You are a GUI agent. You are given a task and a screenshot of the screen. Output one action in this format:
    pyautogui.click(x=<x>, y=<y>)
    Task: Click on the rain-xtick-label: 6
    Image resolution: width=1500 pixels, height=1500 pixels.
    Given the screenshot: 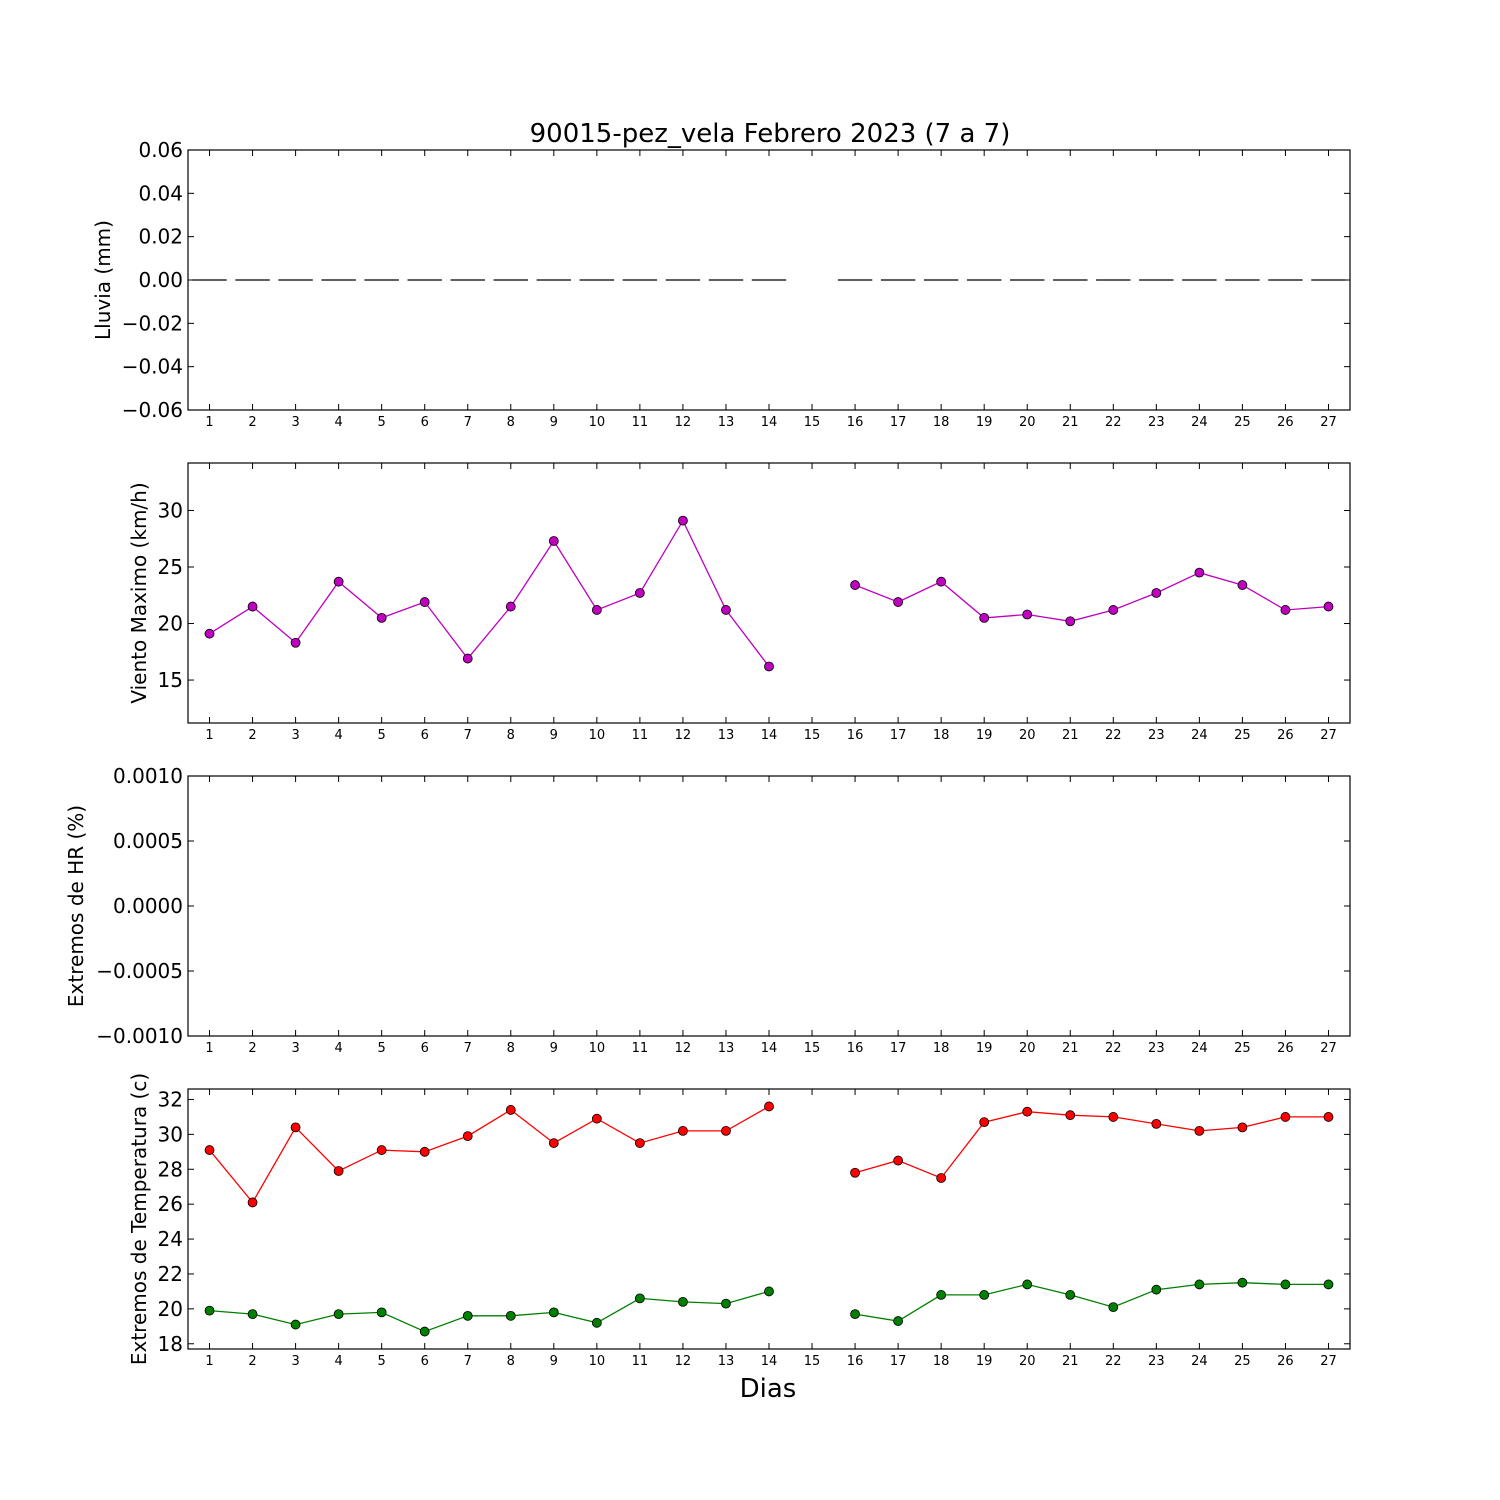 What is the action you would take?
    pyautogui.click(x=425, y=422)
    